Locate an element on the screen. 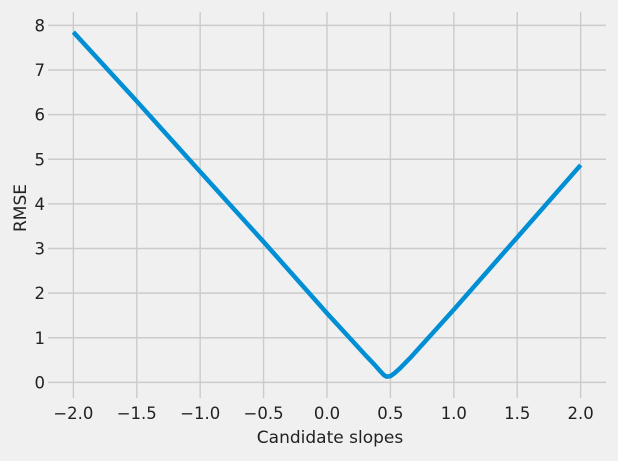 The width and height of the screenshot is (618, 461). x-tick-label: 2.0 is located at coordinates (581, 413).